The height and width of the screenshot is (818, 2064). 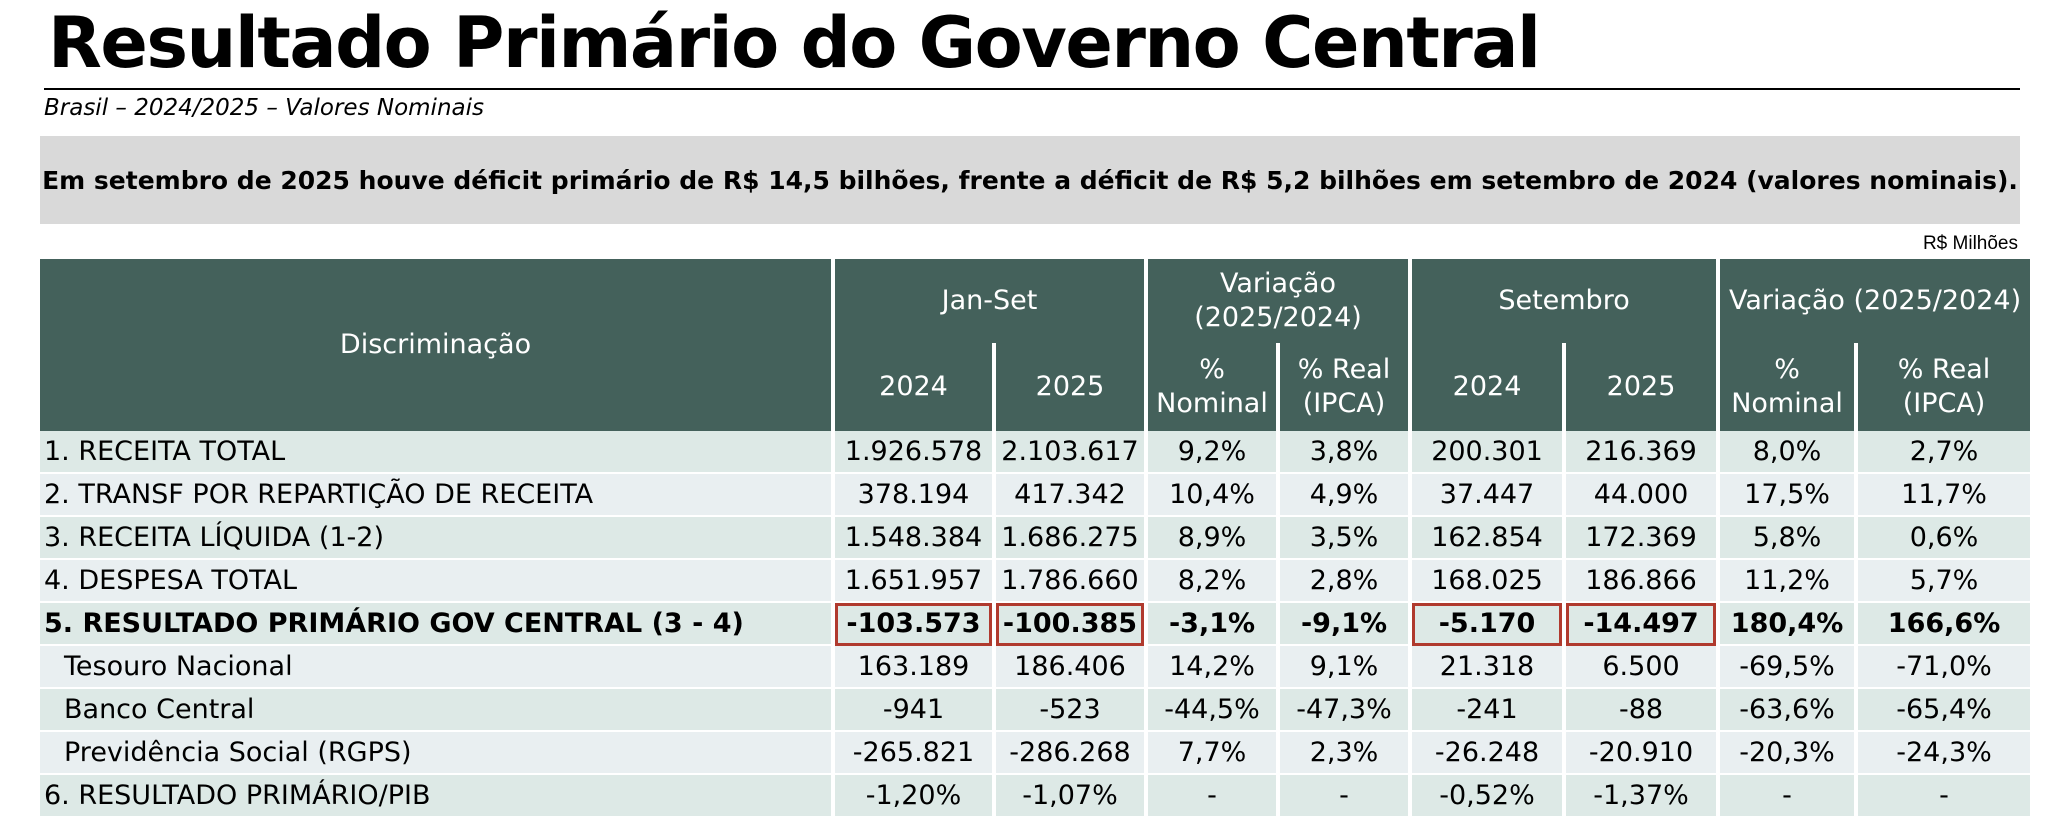 What do you see at coordinates (1487, 667) in the screenshot?
I see `table-cell: 21.318` at bounding box center [1487, 667].